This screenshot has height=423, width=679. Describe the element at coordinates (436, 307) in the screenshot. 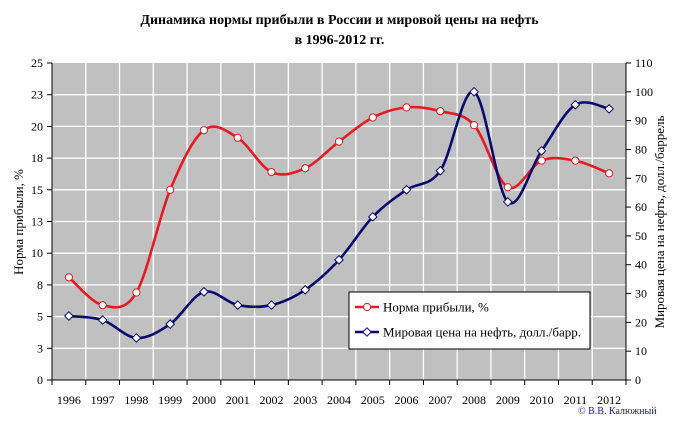

I see `legend-label: Норма прибыли, %` at that location.